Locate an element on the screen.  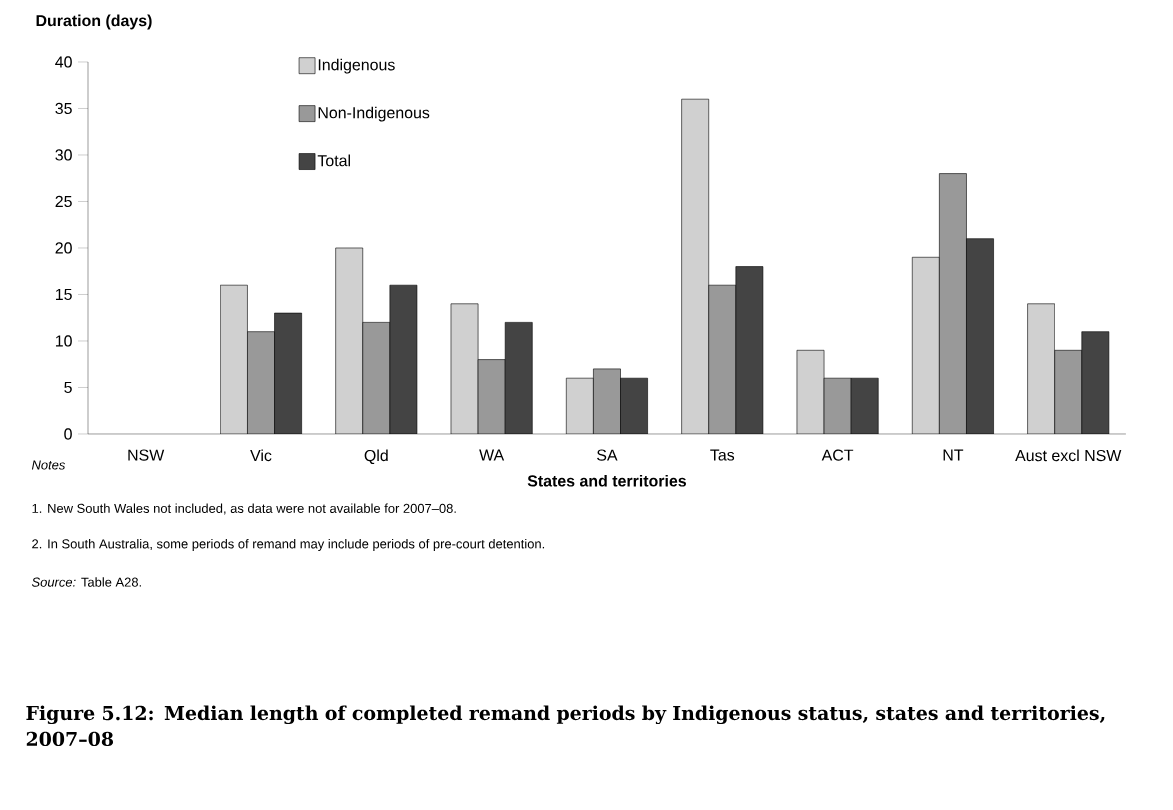
y-tick-label: 30 is located at coordinates (63, 155).